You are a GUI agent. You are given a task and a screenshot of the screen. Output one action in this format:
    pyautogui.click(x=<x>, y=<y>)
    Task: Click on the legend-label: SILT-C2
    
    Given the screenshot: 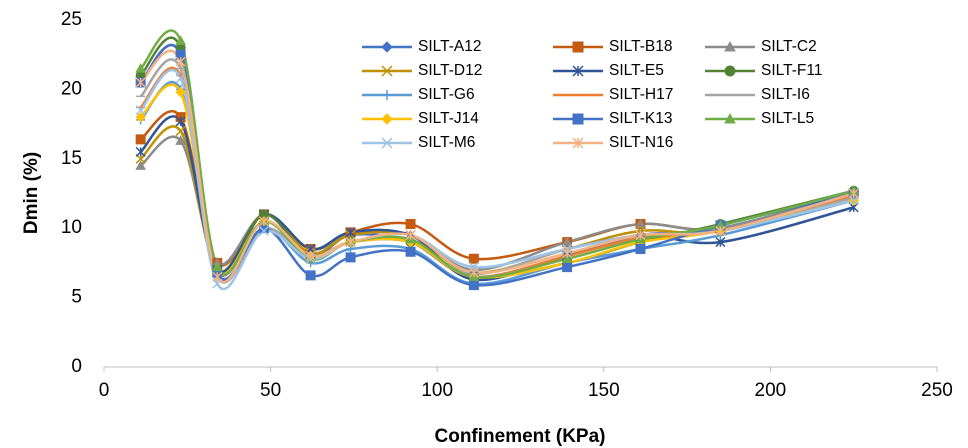 What is the action you would take?
    pyautogui.click(x=789, y=46)
    